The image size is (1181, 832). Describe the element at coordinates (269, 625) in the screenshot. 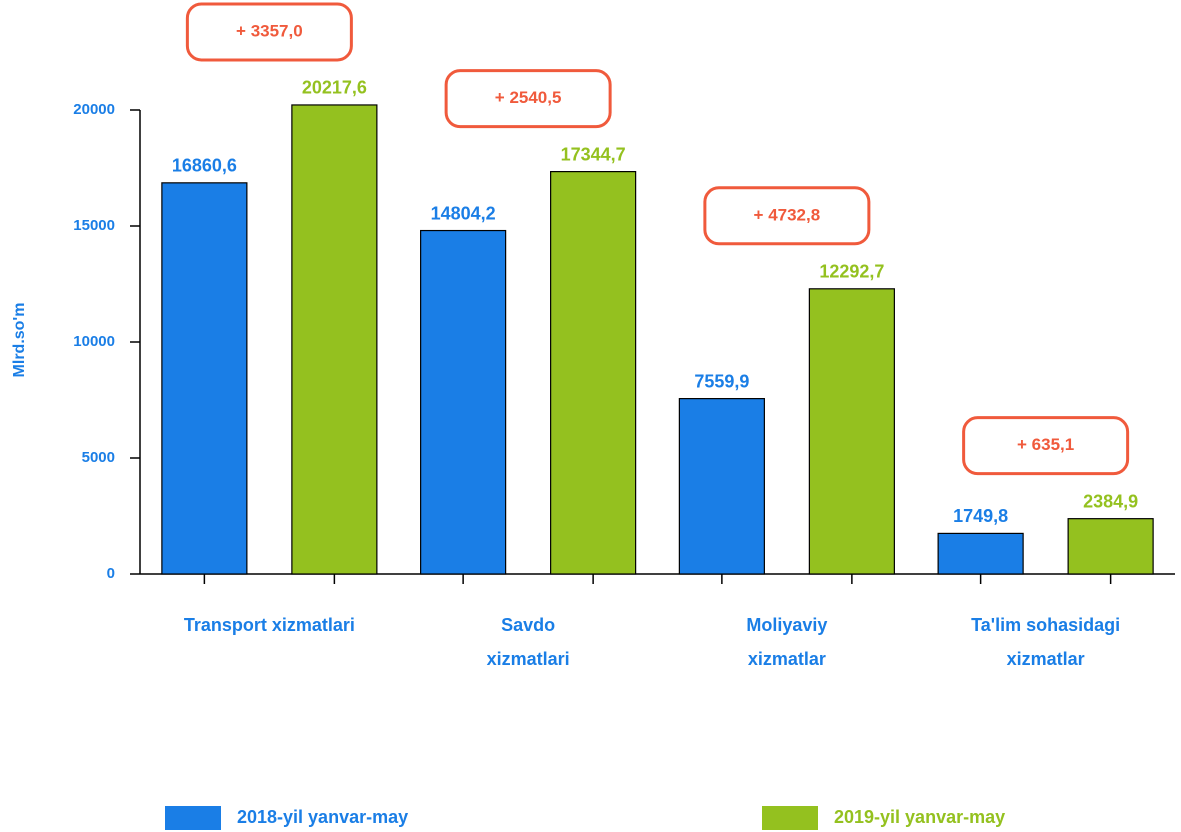

I see `x-tick-label: Transport xizmatlari` at that location.